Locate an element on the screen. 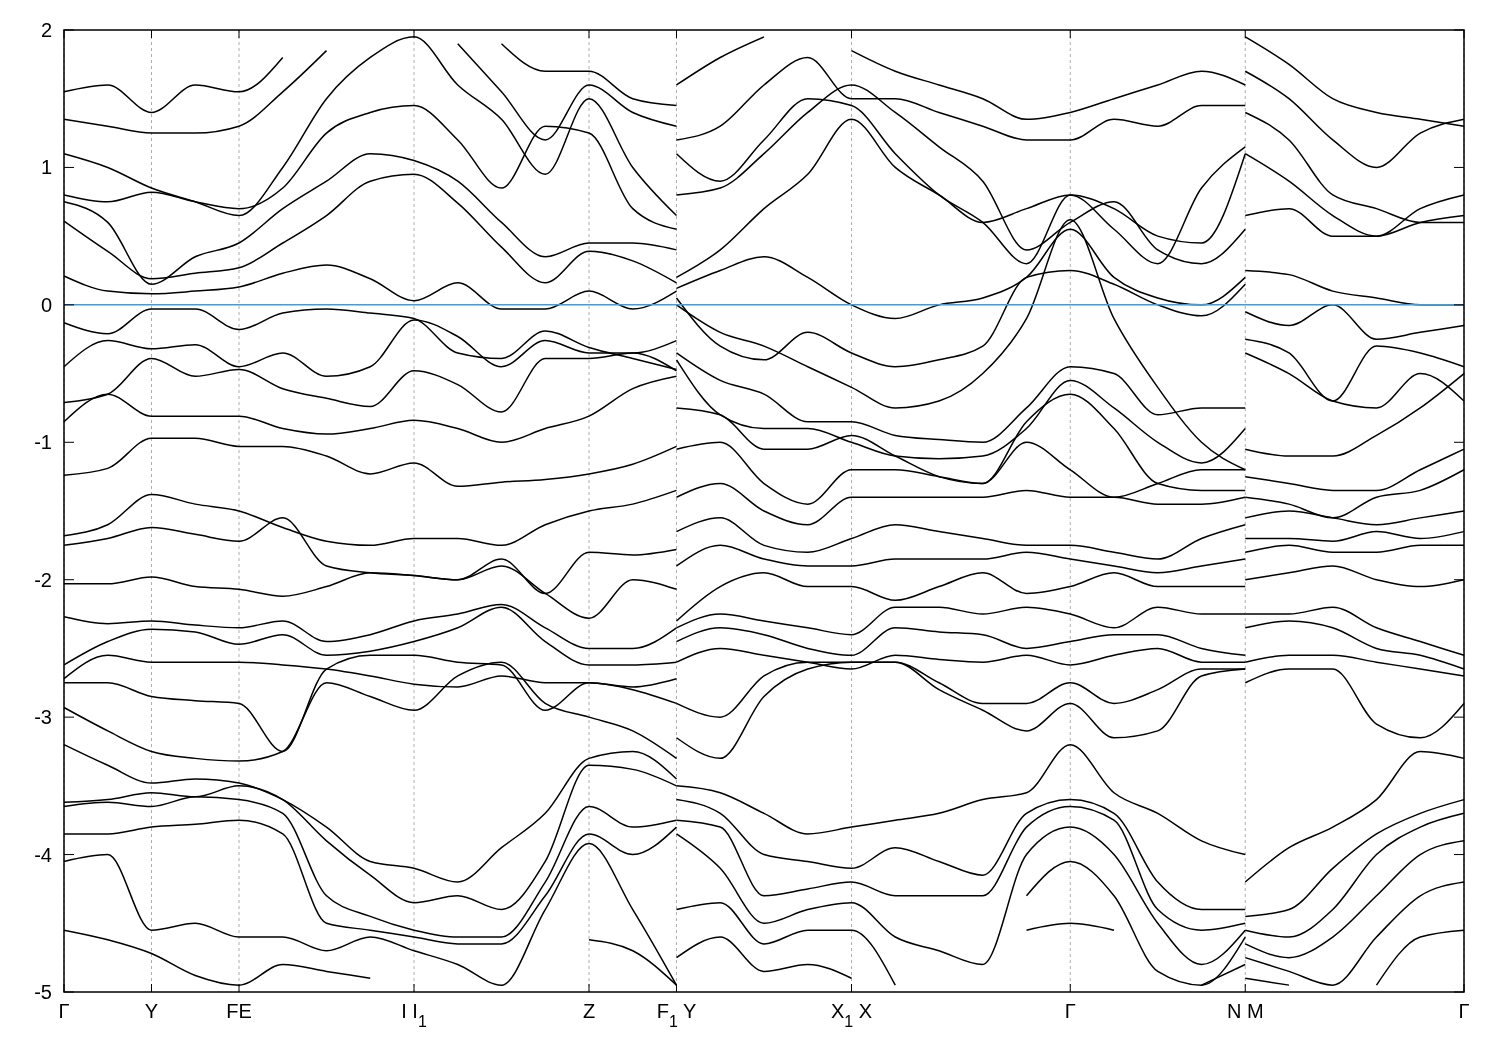 This screenshot has width=1500, height=1050. x-tick-label: FE is located at coordinates (239, 1011).